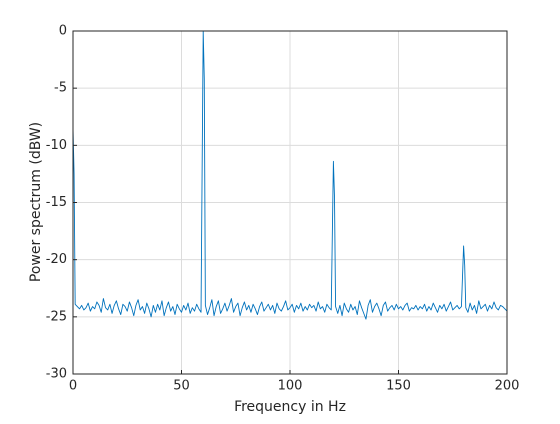 Image resolution: width=560 pixels, height=424 pixels. What do you see at coordinates (507, 386) in the screenshot?
I see `x-tick-label: 200` at bounding box center [507, 386].